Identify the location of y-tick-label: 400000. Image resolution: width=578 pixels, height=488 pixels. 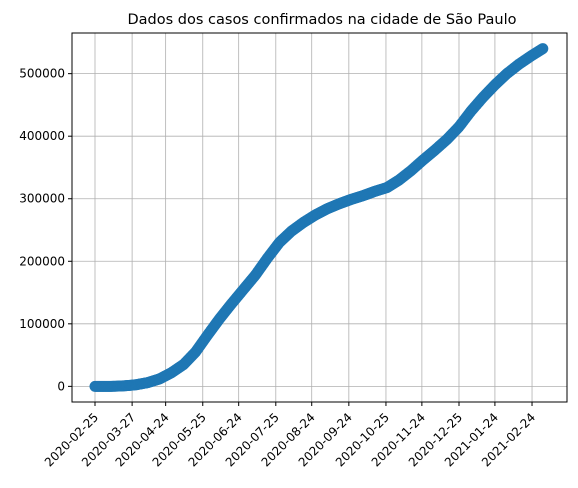
(42, 136).